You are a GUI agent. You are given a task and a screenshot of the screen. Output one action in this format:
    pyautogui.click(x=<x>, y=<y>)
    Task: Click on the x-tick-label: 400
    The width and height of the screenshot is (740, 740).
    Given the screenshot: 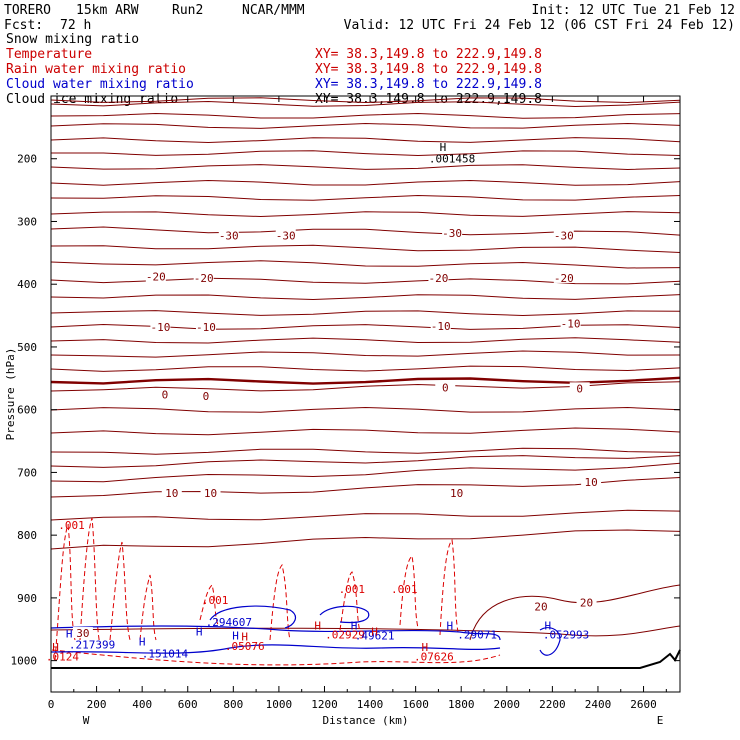 What is the action you would take?
    pyautogui.click(x=142, y=704)
    